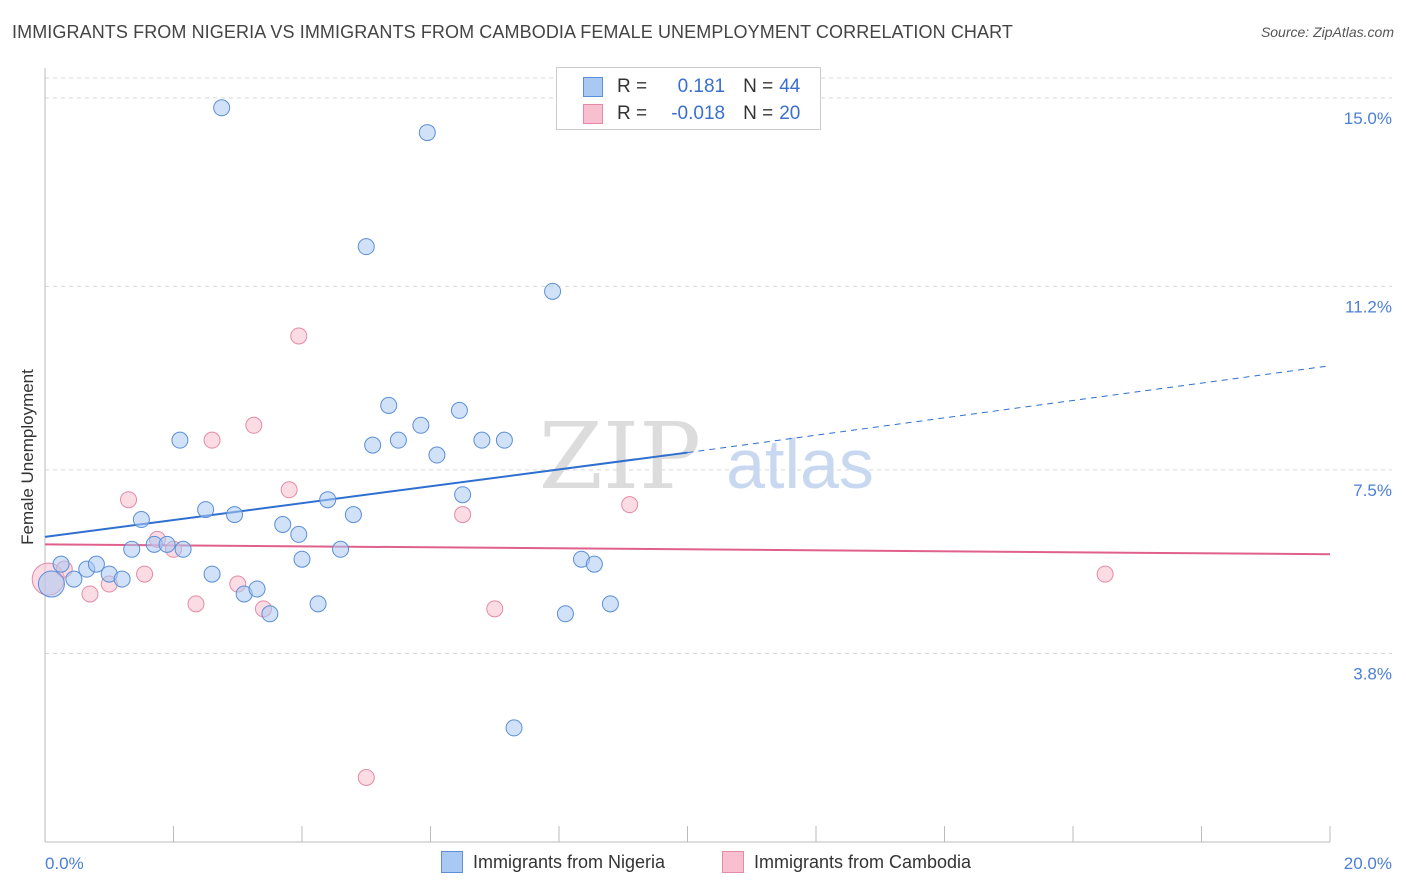 The height and width of the screenshot is (892, 1406). What do you see at coordinates (698, 113) in the screenshot?
I see `r-value: -0.018` at bounding box center [698, 113].